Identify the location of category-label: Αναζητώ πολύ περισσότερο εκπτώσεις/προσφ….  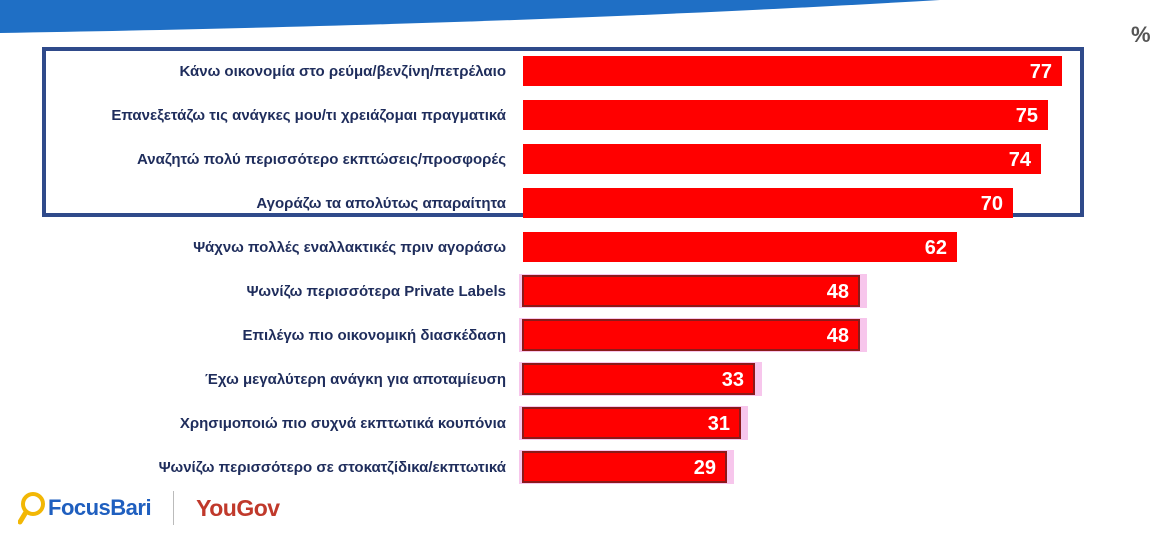
(321, 159).